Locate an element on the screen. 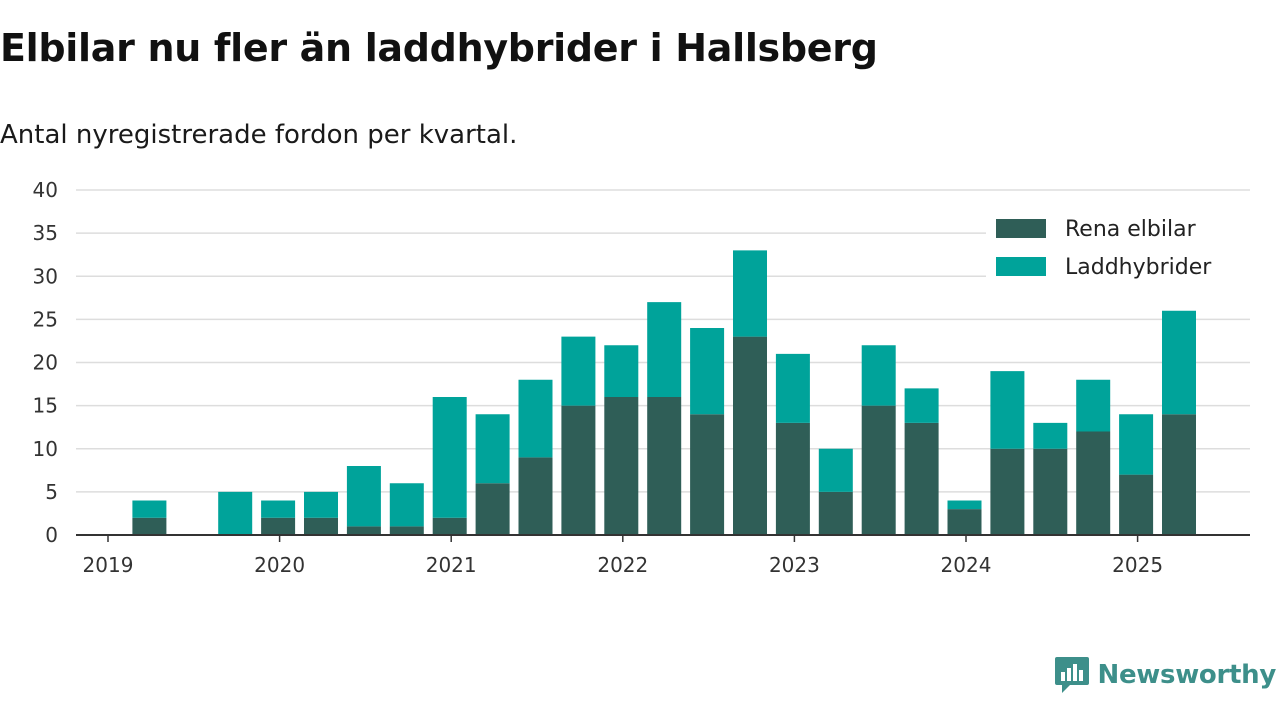  x-tick-label: 2021 is located at coordinates (451, 565).